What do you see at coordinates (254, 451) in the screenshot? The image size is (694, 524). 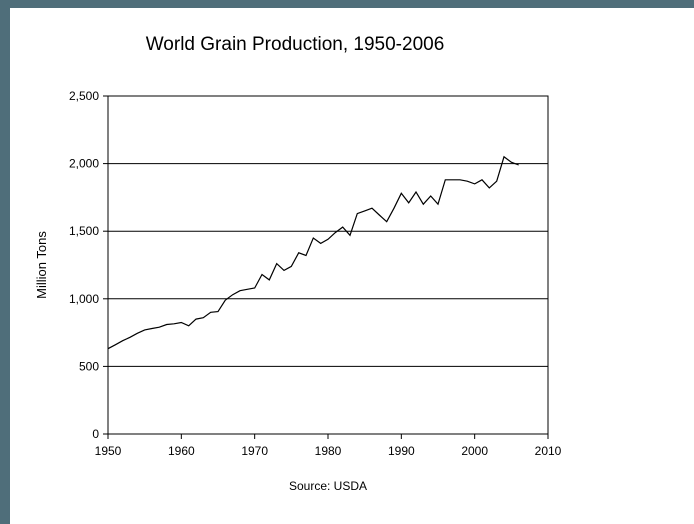 I see `x-tick-label-2: 1970` at bounding box center [254, 451].